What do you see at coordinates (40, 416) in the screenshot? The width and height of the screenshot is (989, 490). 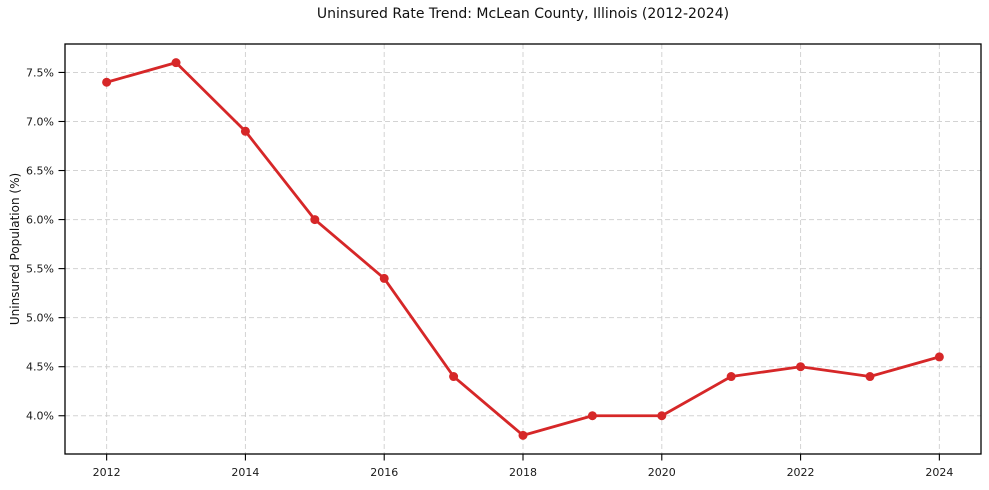 I see `y-tick-label: 4.0%` at bounding box center [40, 416].